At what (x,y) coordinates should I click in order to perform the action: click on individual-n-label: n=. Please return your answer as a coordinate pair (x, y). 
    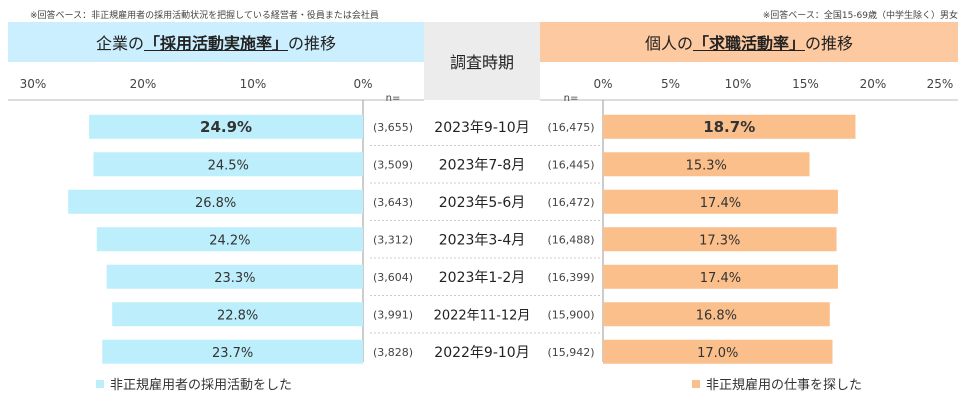
    Looking at the image, I should click on (571, 98).